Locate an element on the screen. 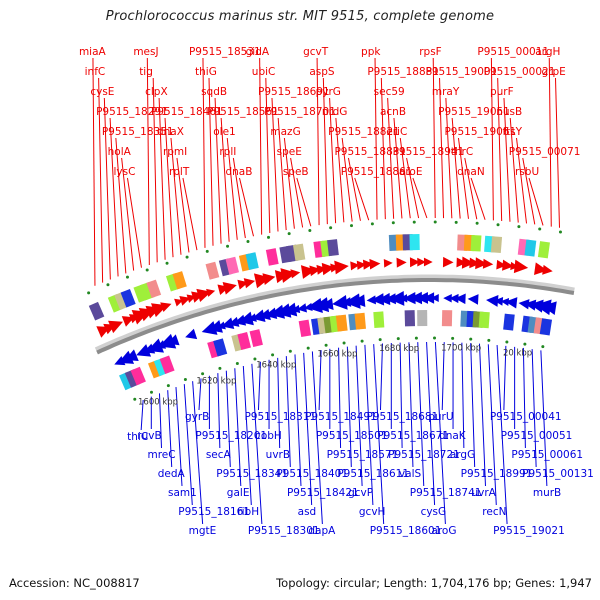  gene-label: eriC is located at coordinates (396, 132).